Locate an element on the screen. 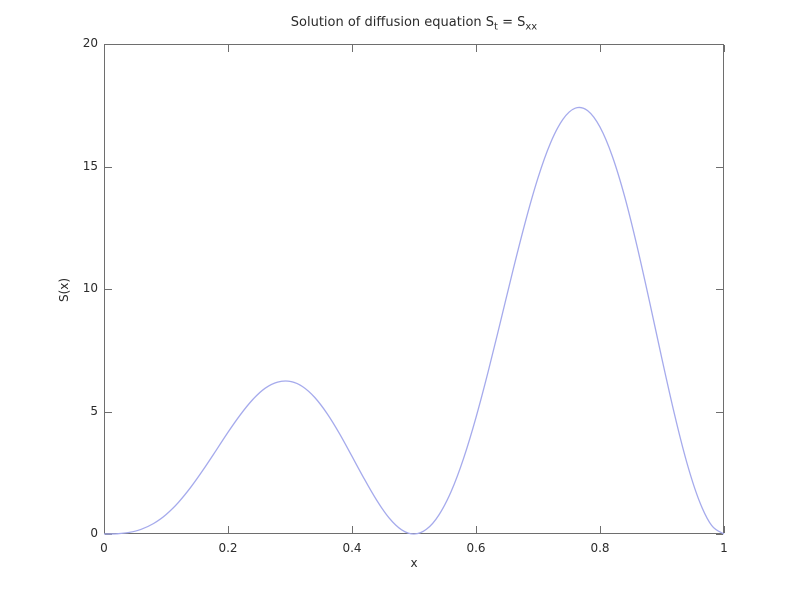 This screenshot has width=800, height=600. y-tick-label: 0 is located at coordinates (94, 533).